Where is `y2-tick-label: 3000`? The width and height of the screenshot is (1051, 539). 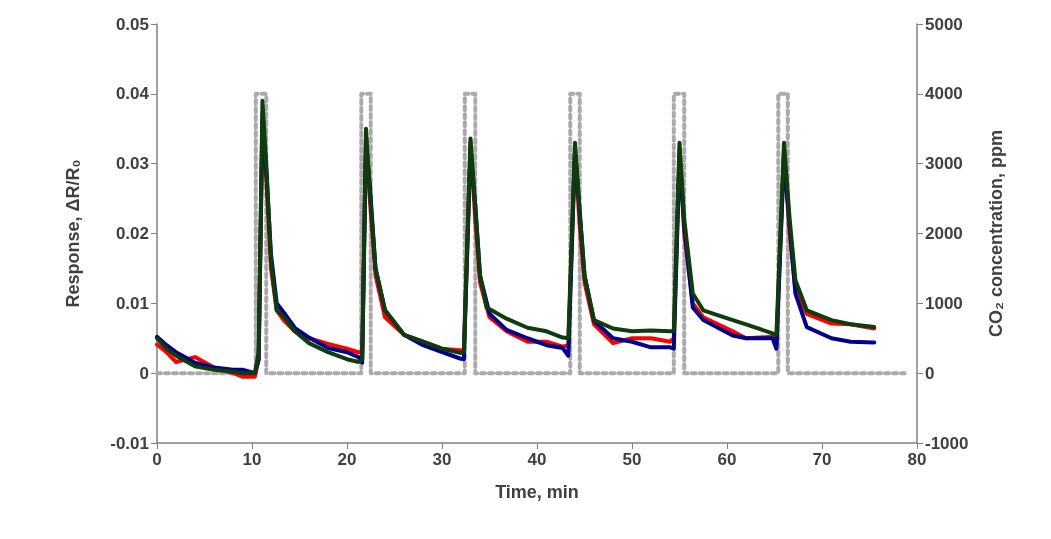 y2-tick-label: 3000 is located at coordinates (944, 164).